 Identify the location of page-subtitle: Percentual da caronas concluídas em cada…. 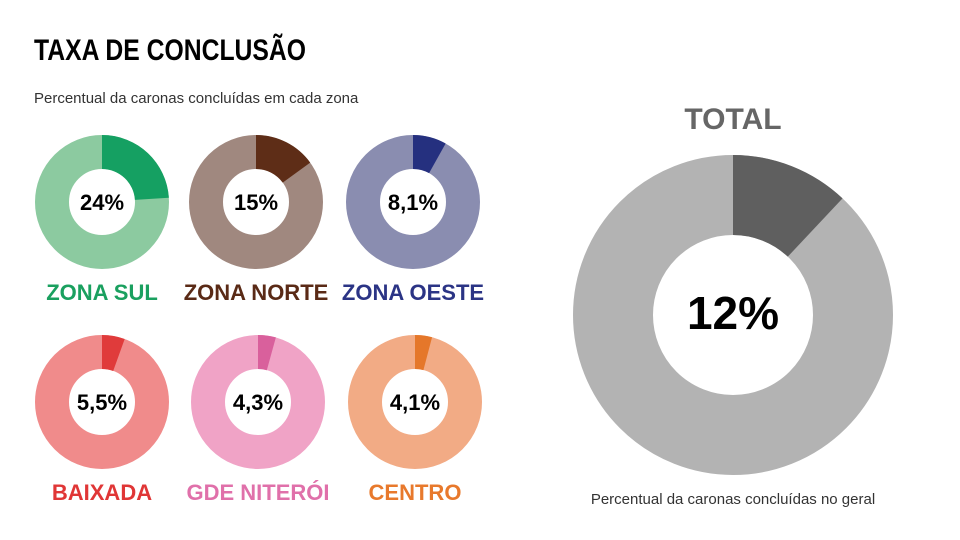
(196, 98).